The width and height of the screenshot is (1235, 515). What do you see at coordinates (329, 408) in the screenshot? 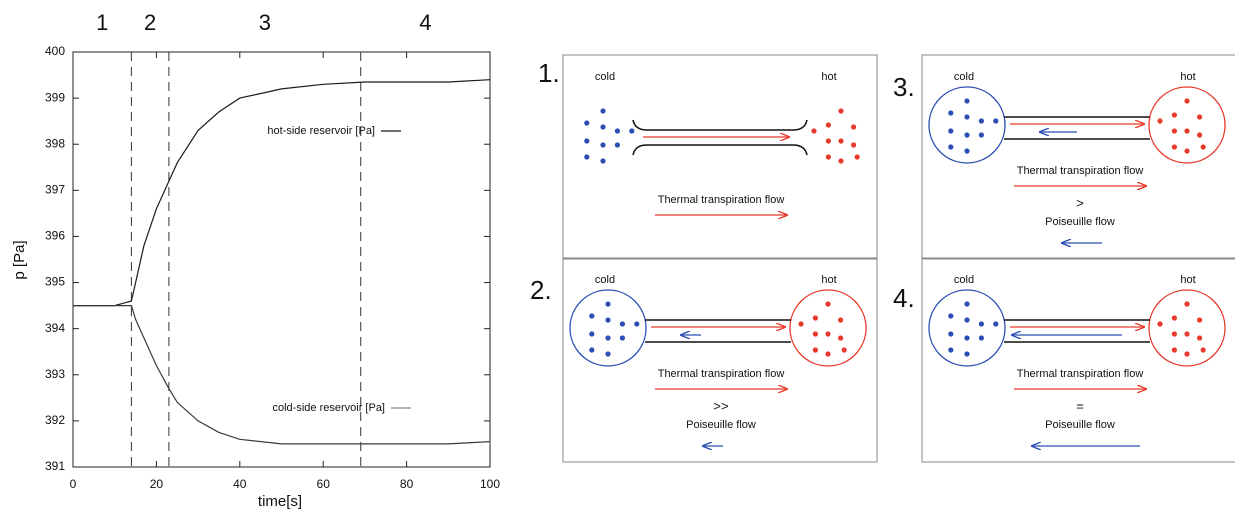
I see `legend-label: cold-side reservoir [Pa]` at bounding box center [329, 408].